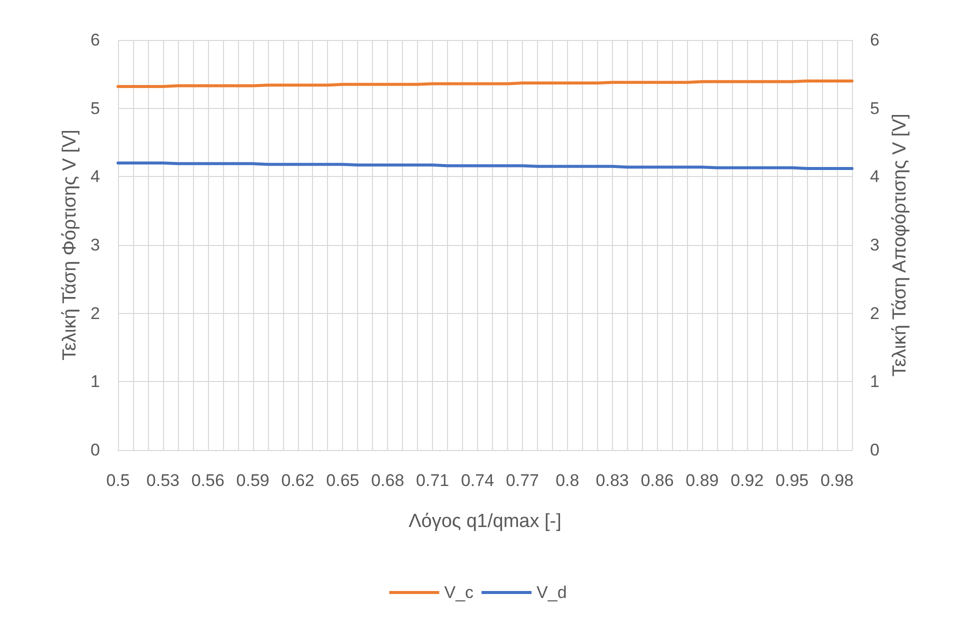 The height and width of the screenshot is (624, 956). What do you see at coordinates (163, 480) in the screenshot?
I see `x-tick-label: 0.53` at bounding box center [163, 480].